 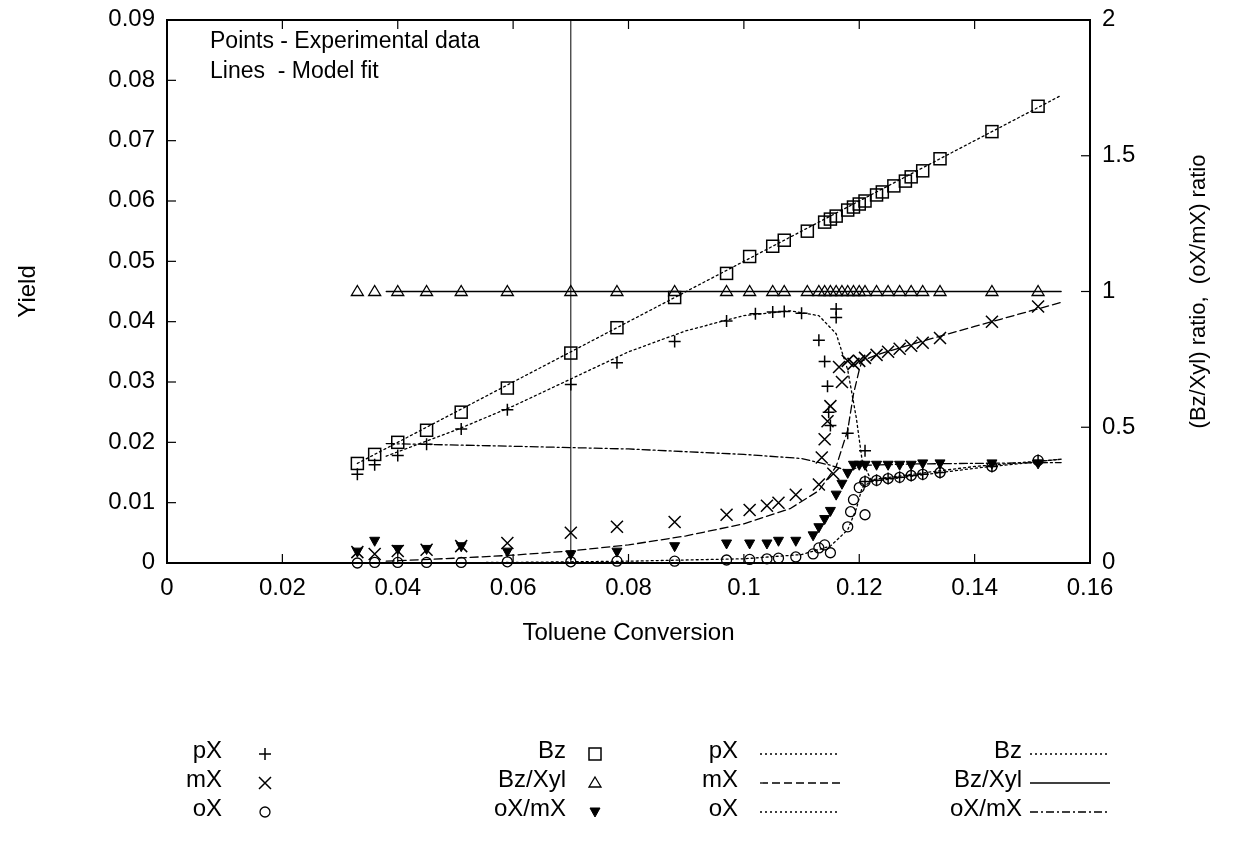 I want to click on annotation: Lines - Model fit, so click(x=295, y=70).